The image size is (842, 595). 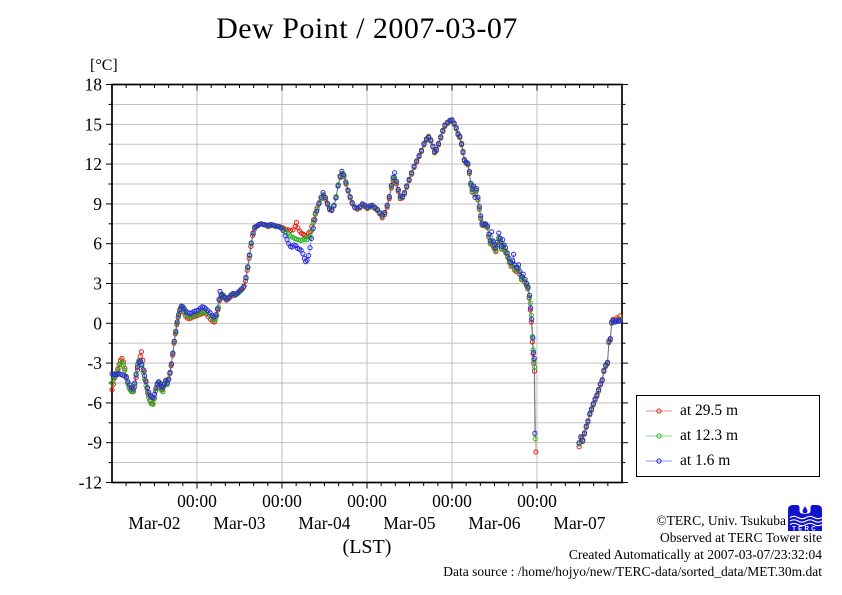 What do you see at coordinates (494, 523) in the screenshot?
I see `x-day-label: Mar-06` at bounding box center [494, 523].